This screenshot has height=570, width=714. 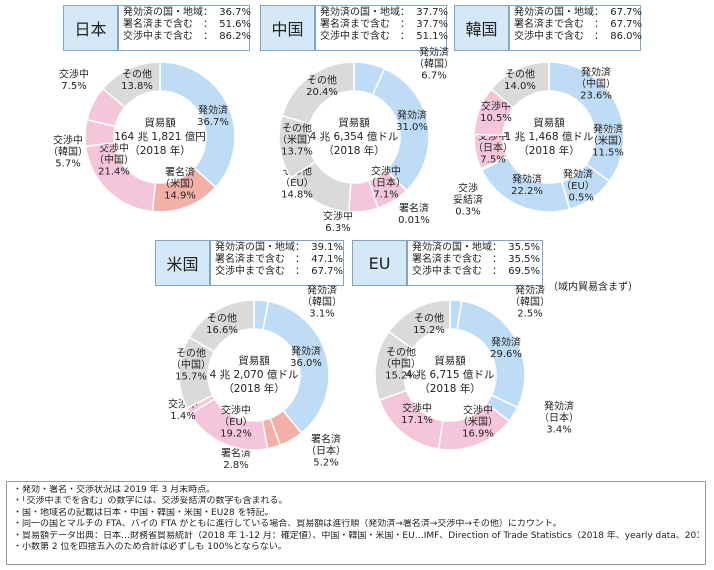 I want to click on slice-label: その他 14.0%, so click(x=520, y=79).